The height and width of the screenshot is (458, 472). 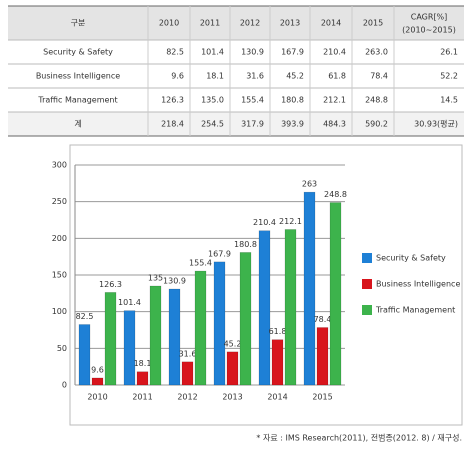 What do you see at coordinates (334, 124) in the screenshot?
I see `table-cell: 484.3` at bounding box center [334, 124].